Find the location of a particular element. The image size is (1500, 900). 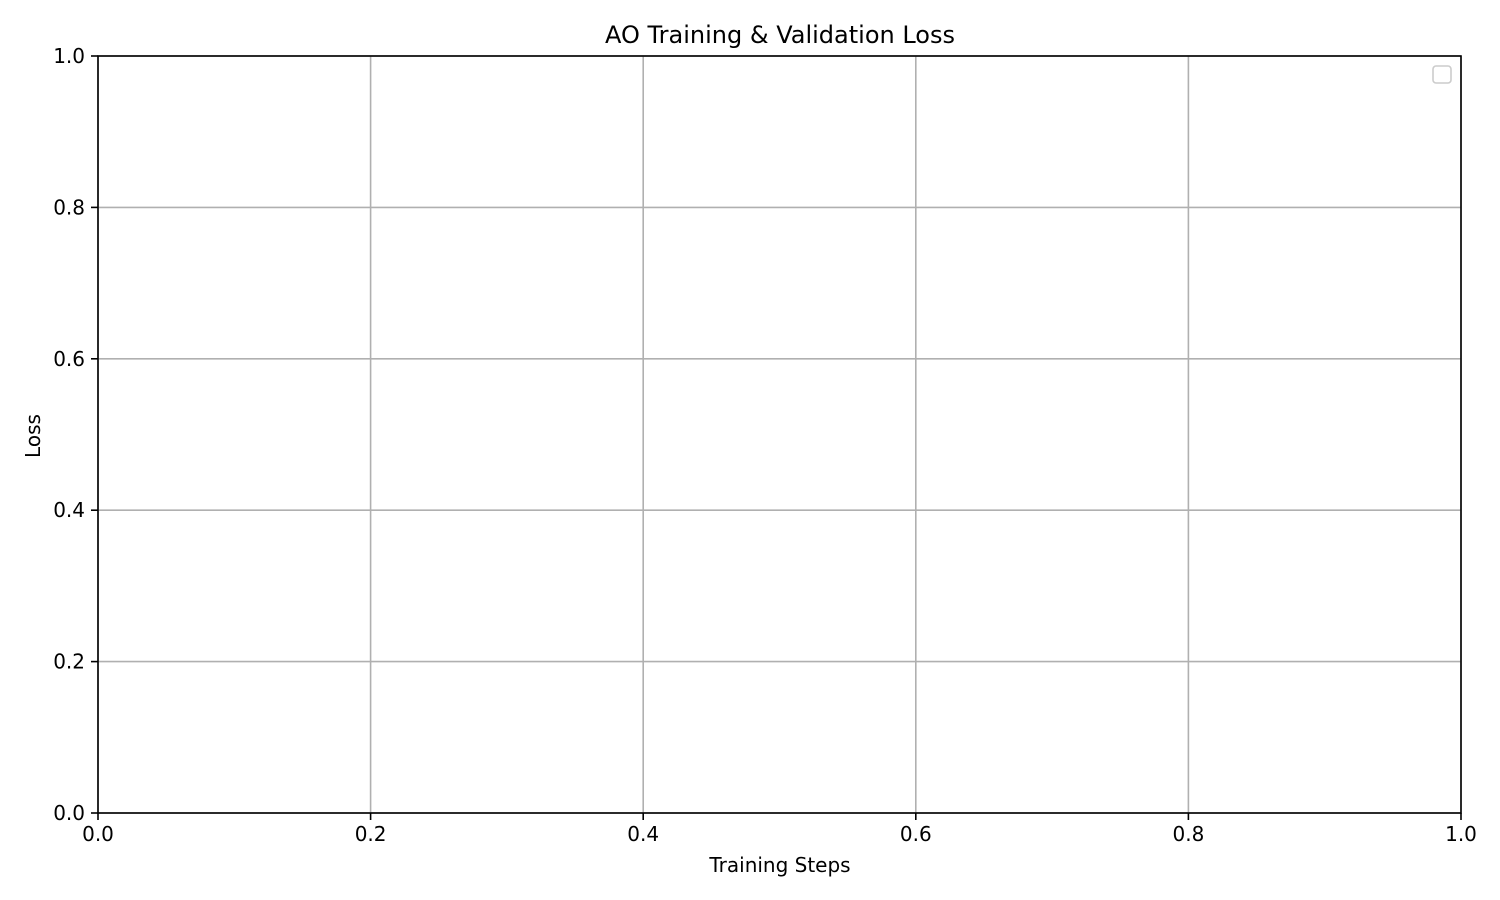

y-tick-label: 0.8 is located at coordinates (69, 207).